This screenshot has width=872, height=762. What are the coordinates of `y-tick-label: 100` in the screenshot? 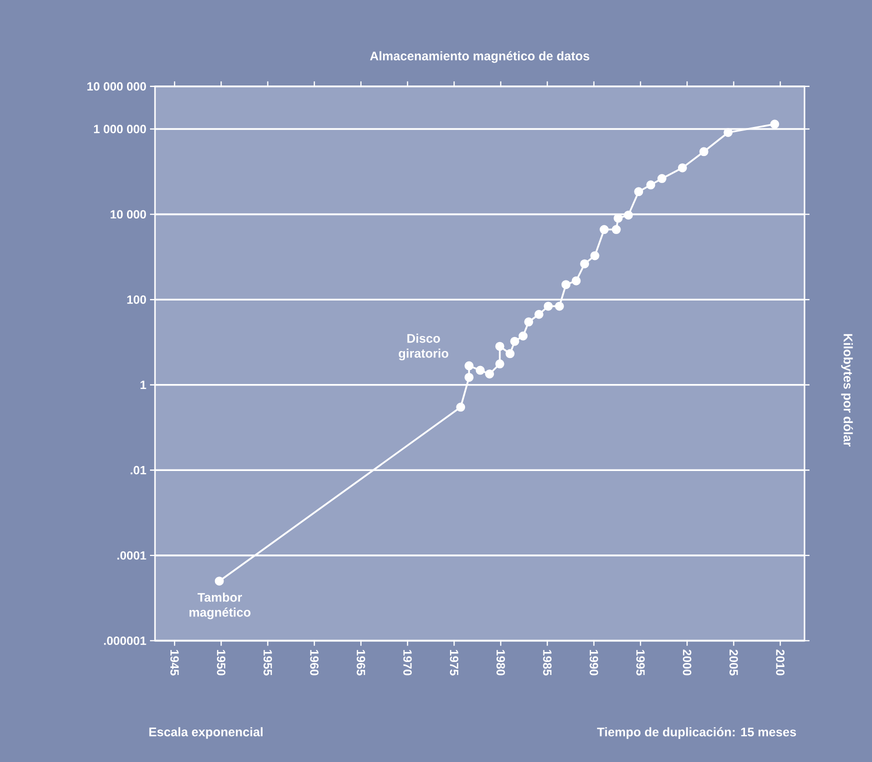 It's located at (136, 299).